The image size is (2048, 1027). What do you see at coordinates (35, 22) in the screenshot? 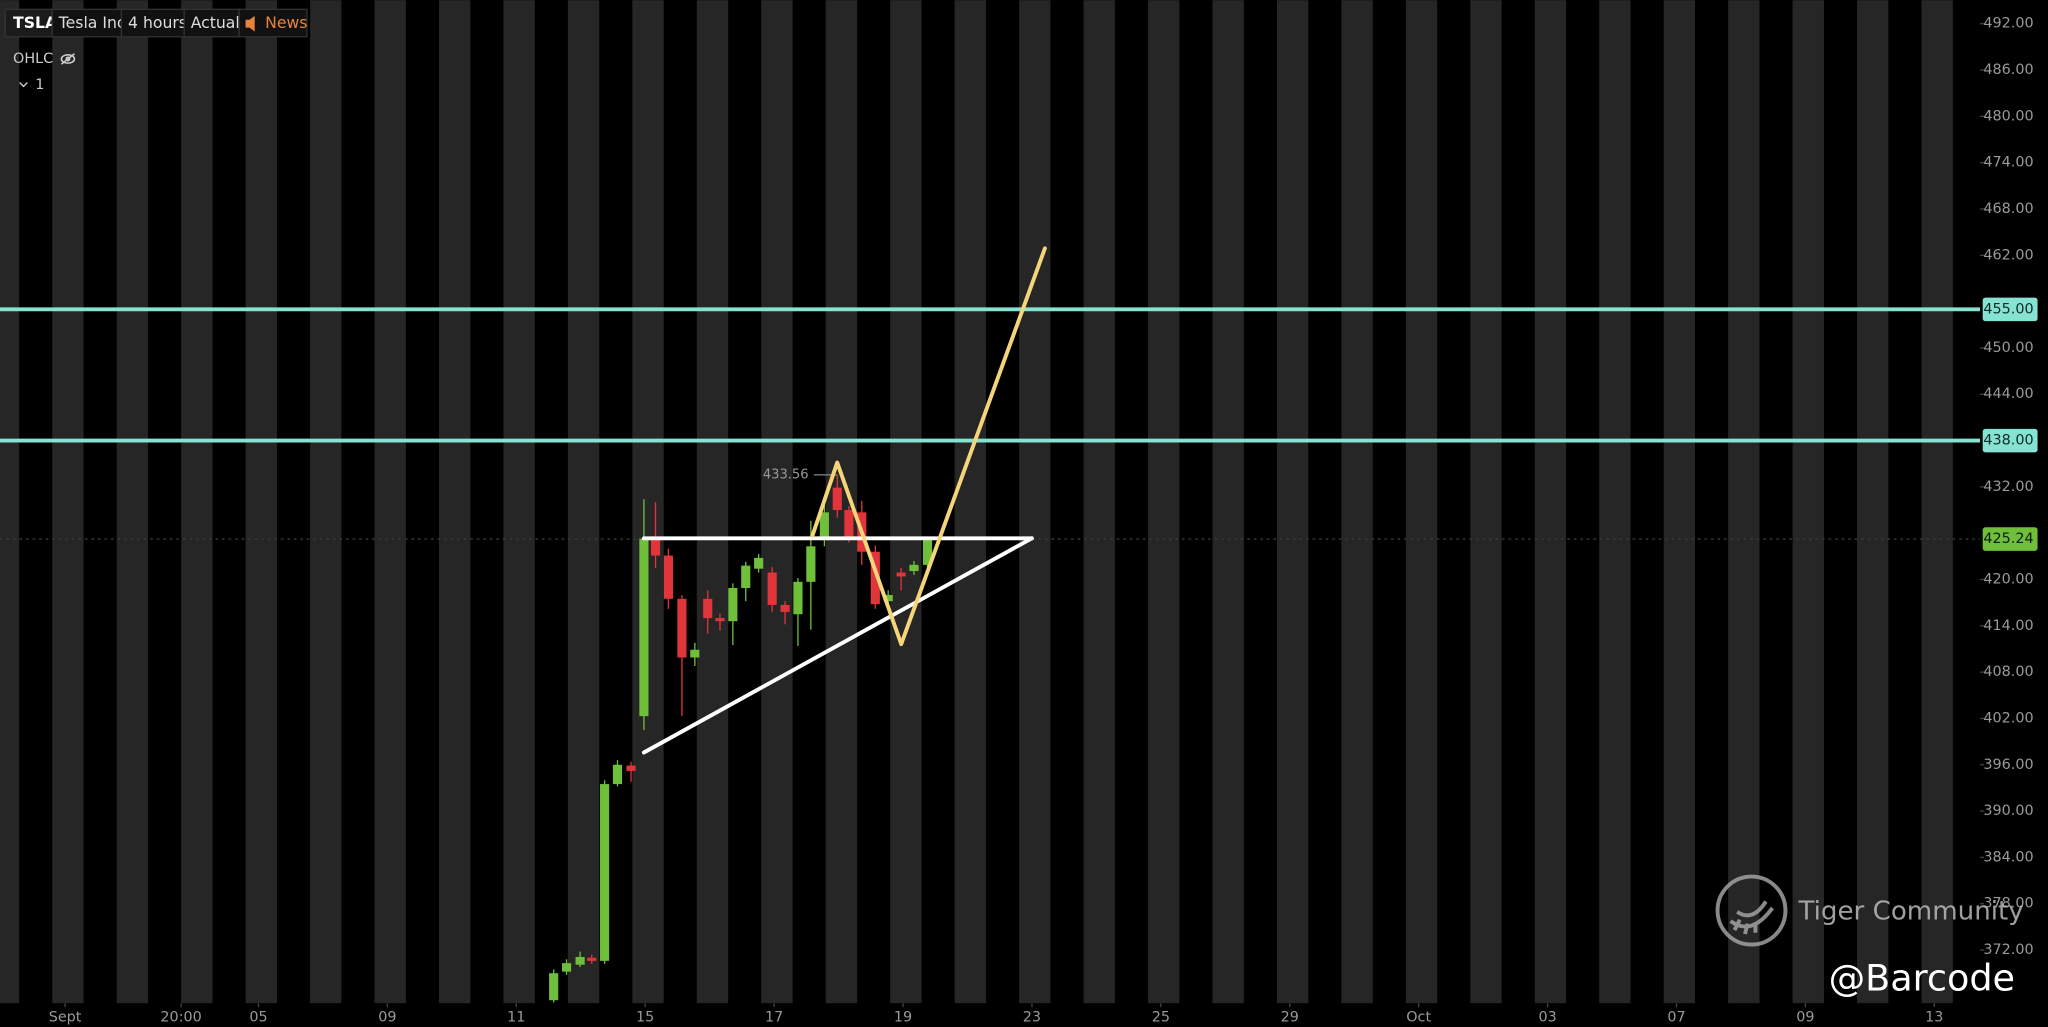
I see `symbol: TSLA` at bounding box center [35, 22].